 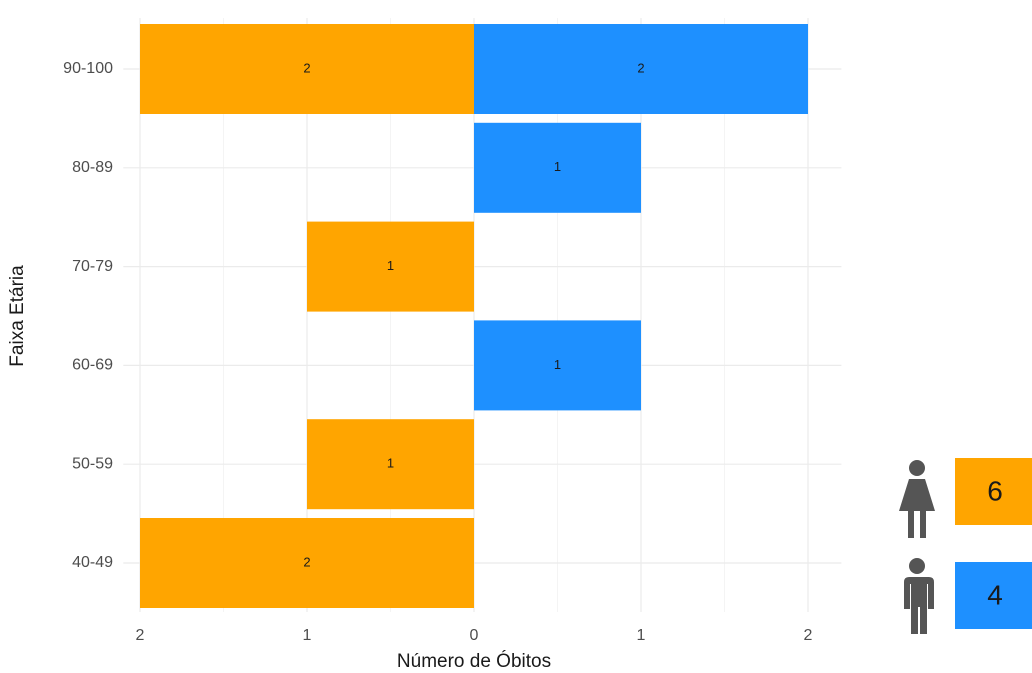 I want to click on y-tick-label: 60-69, so click(x=92, y=365).